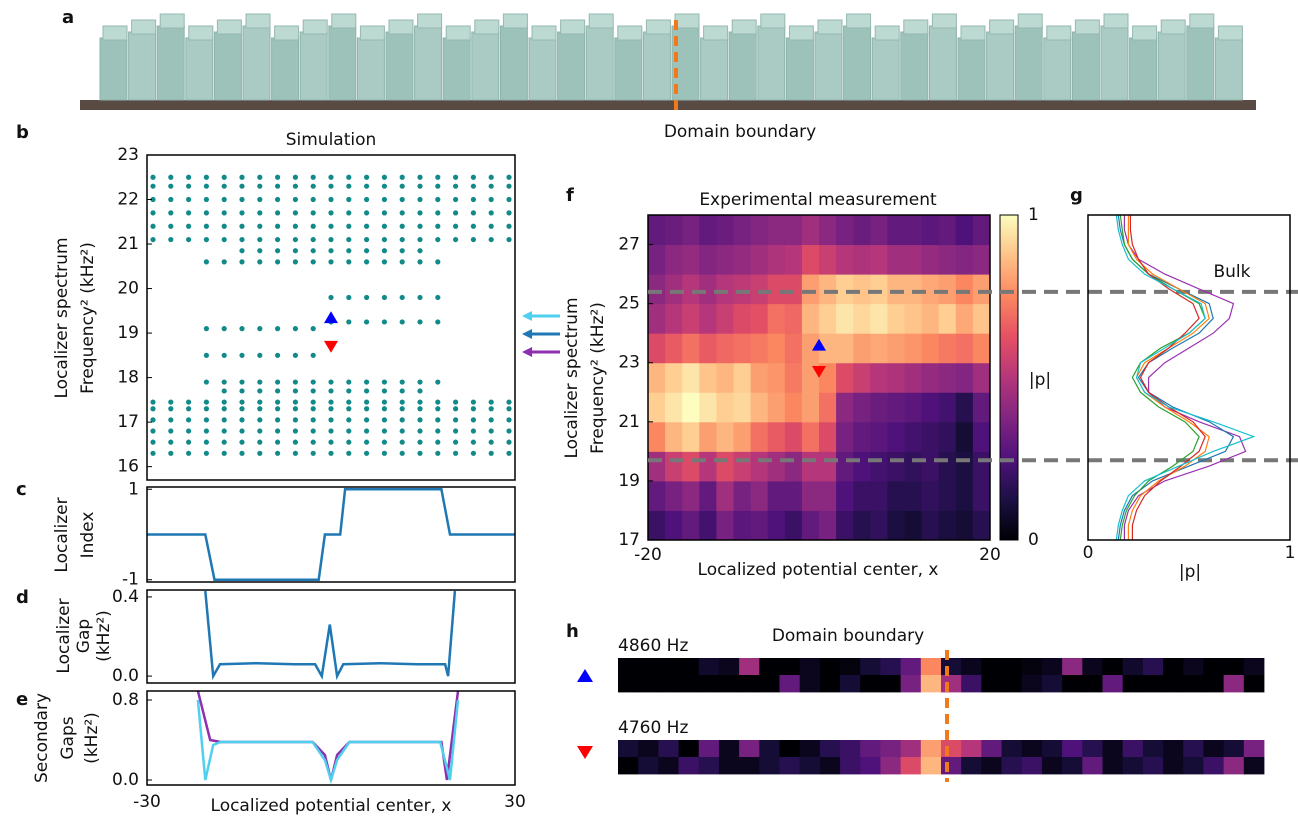 Image resolution: width=1298 pixels, height=823 pixels. I want to click on panel-letter: c, so click(21, 489).